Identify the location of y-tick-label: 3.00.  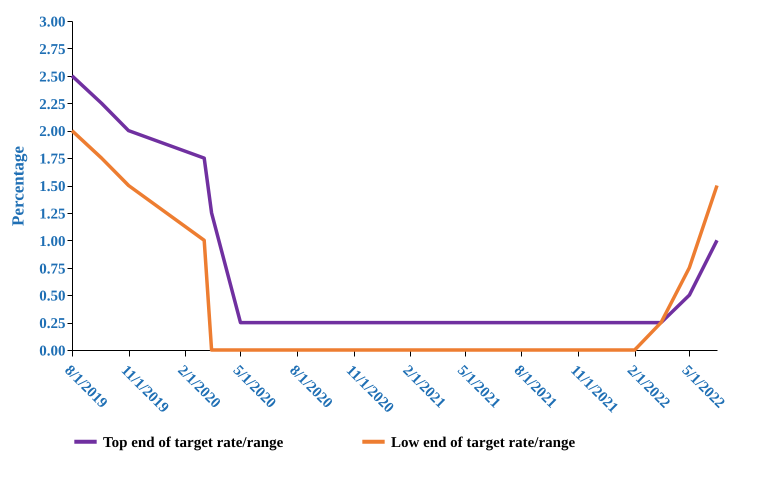
(52, 22).